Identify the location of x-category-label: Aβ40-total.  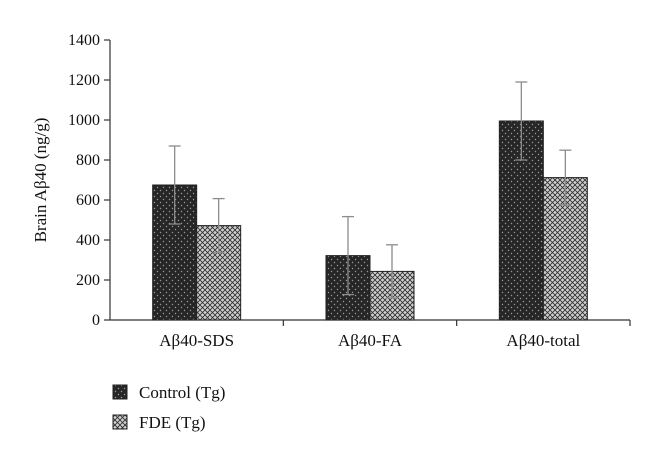
(543, 340).